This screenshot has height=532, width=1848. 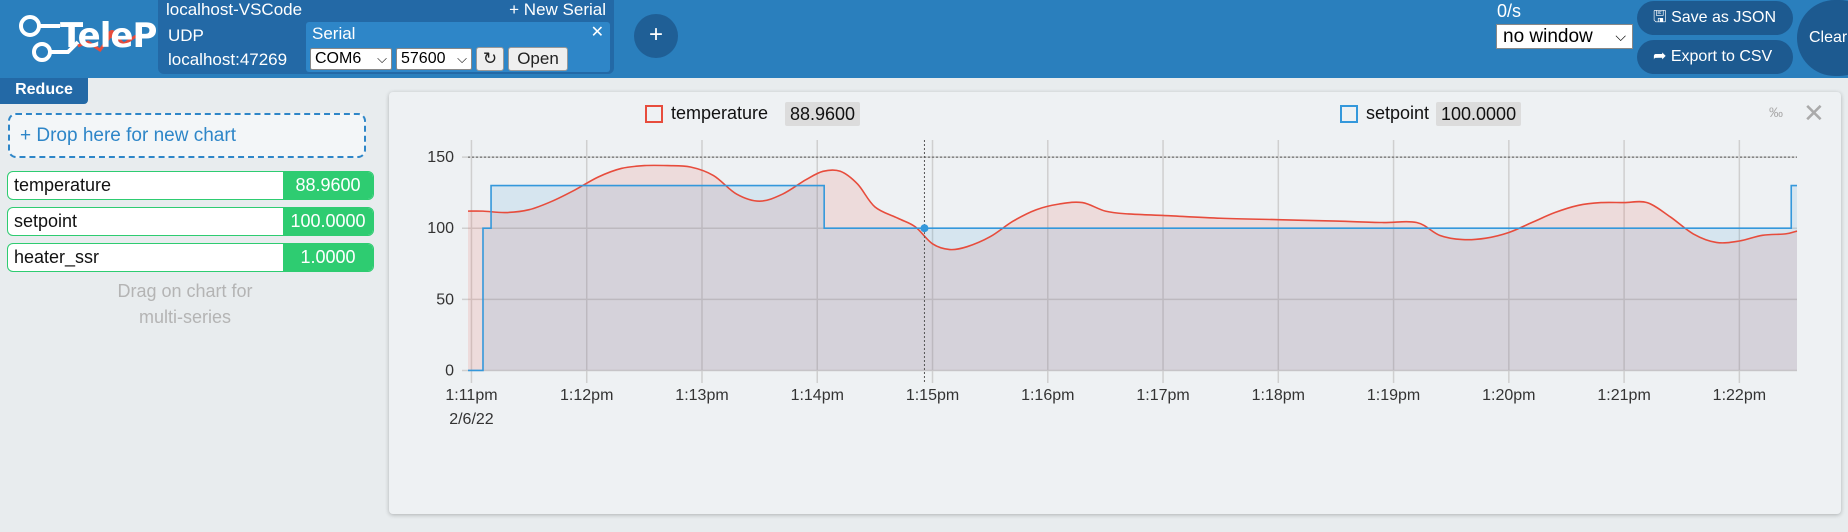 I want to click on close-serial-icon: ✕, so click(x=597, y=32).